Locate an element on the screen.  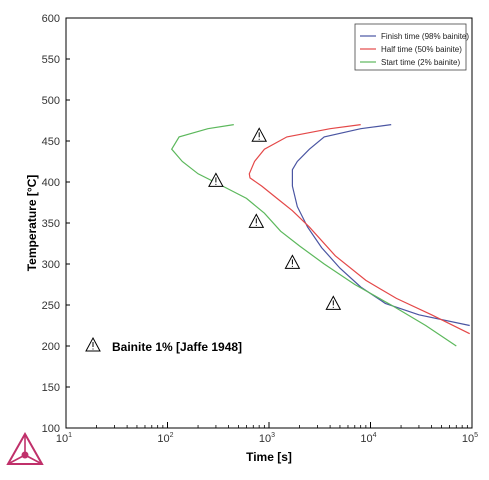
thermo-calc-logo-icon is located at coordinates (25, 448).